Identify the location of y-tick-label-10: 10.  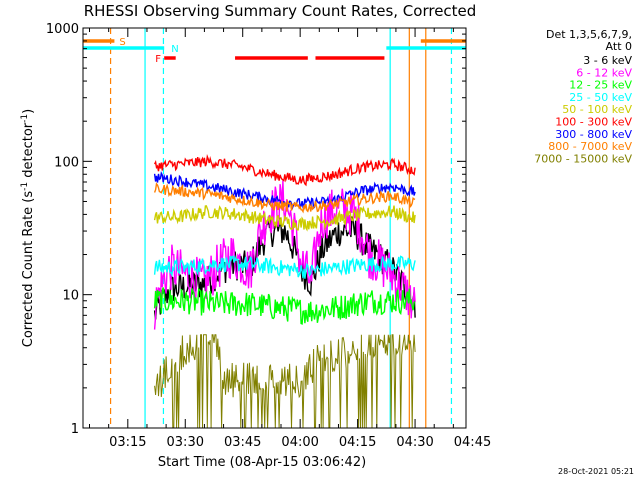
(70, 296).